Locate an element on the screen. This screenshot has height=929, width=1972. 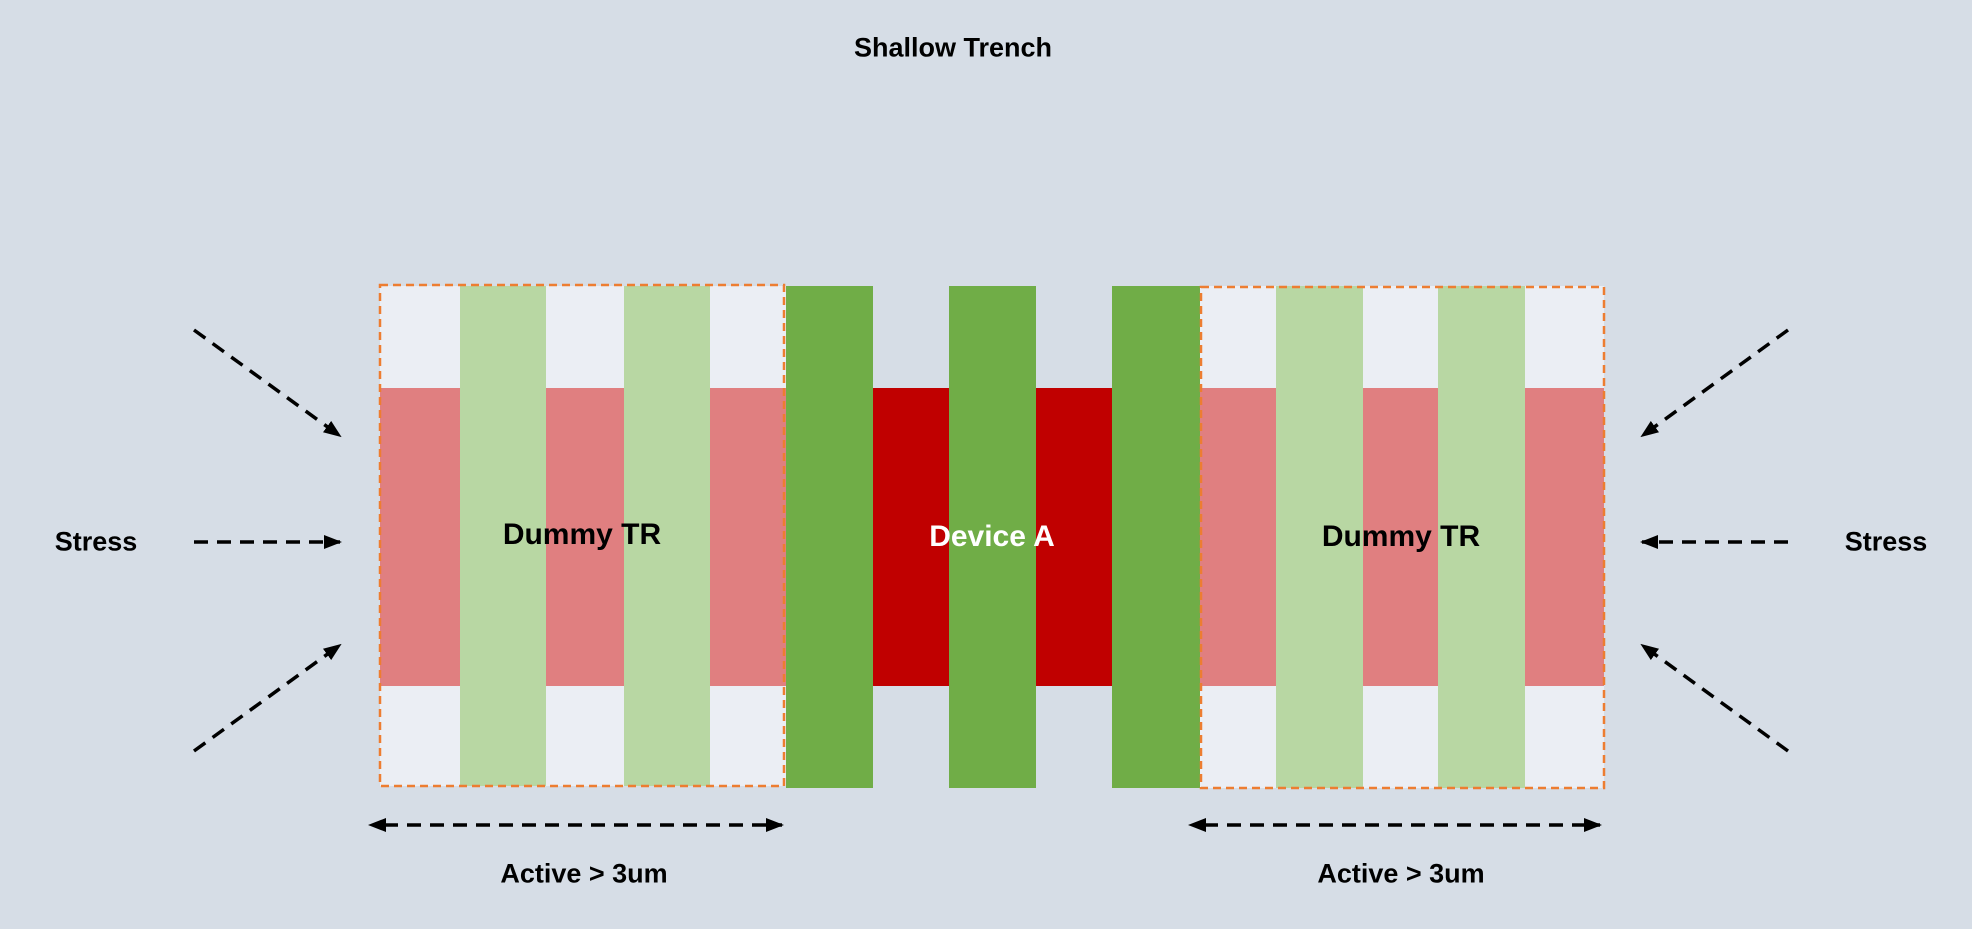
diagram-title: Shallow Trench is located at coordinates (953, 47).